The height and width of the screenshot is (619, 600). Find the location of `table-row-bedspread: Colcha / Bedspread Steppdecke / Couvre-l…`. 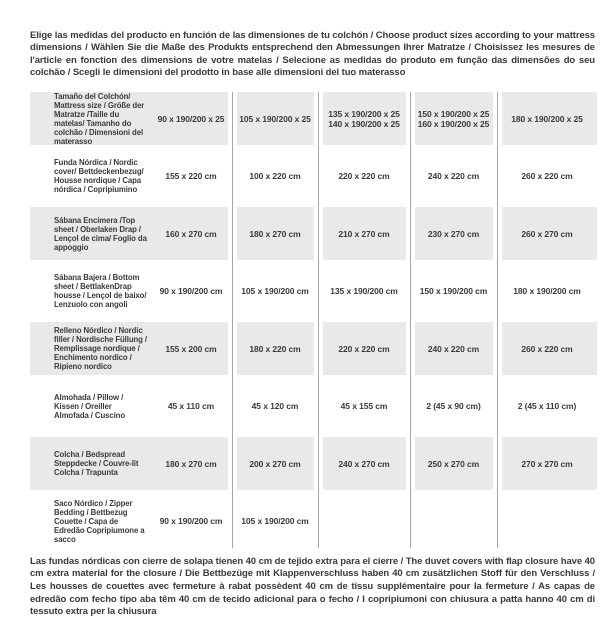

table-row-bedspread: Colcha / Bedspread Steppdecke / Couvre-l… is located at coordinates (313, 463).